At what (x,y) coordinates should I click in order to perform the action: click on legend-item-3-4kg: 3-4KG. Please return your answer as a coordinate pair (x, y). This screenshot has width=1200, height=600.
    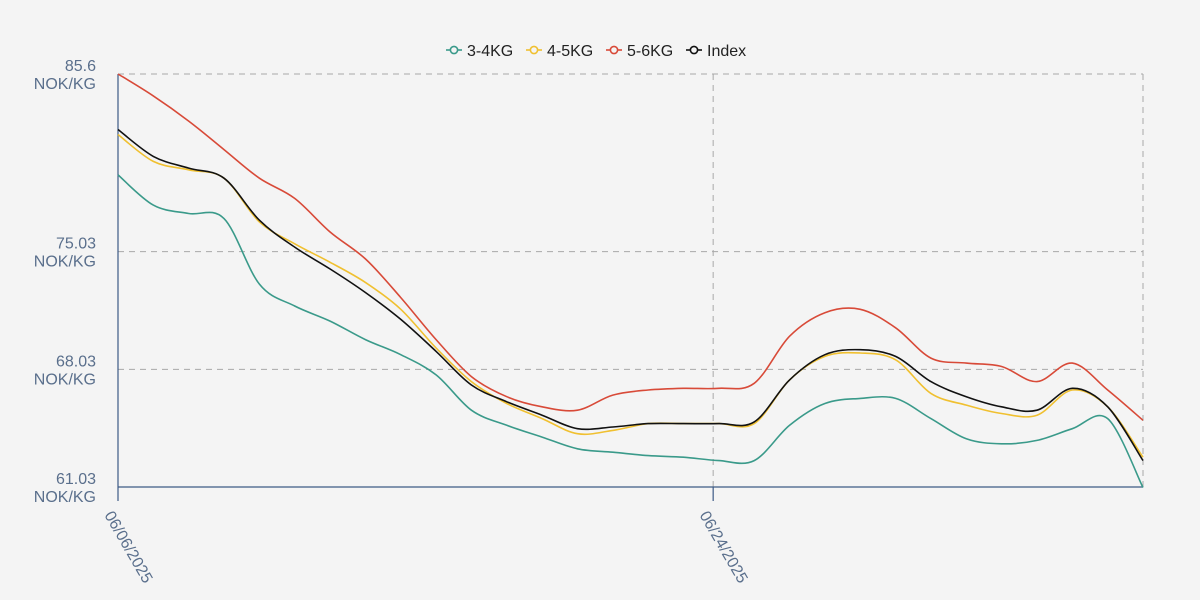
    Looking at the image, I should click on (479, 51).